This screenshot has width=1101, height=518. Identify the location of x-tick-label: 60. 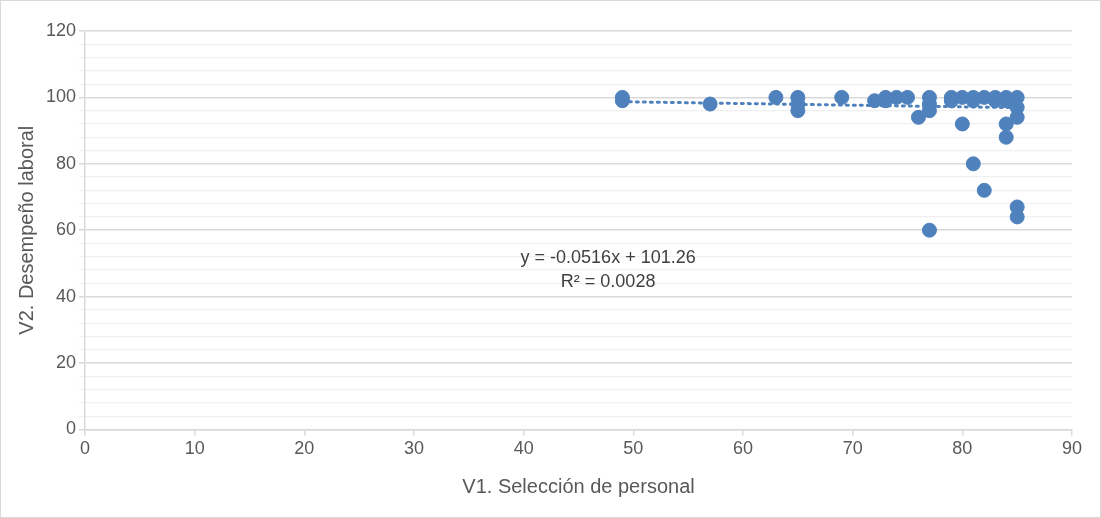
(743, 448).